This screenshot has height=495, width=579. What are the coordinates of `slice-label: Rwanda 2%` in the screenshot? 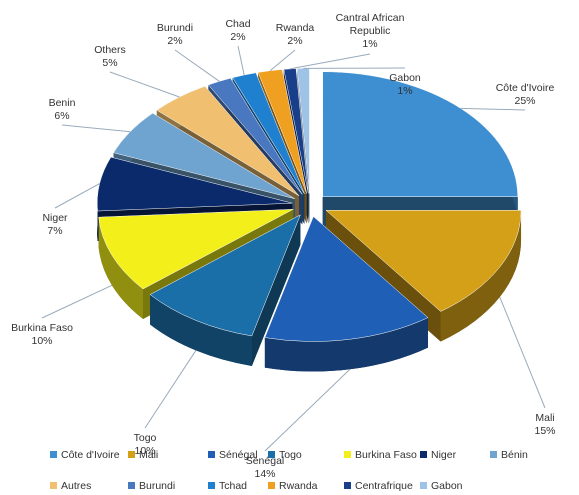 It's located at (295, 35).